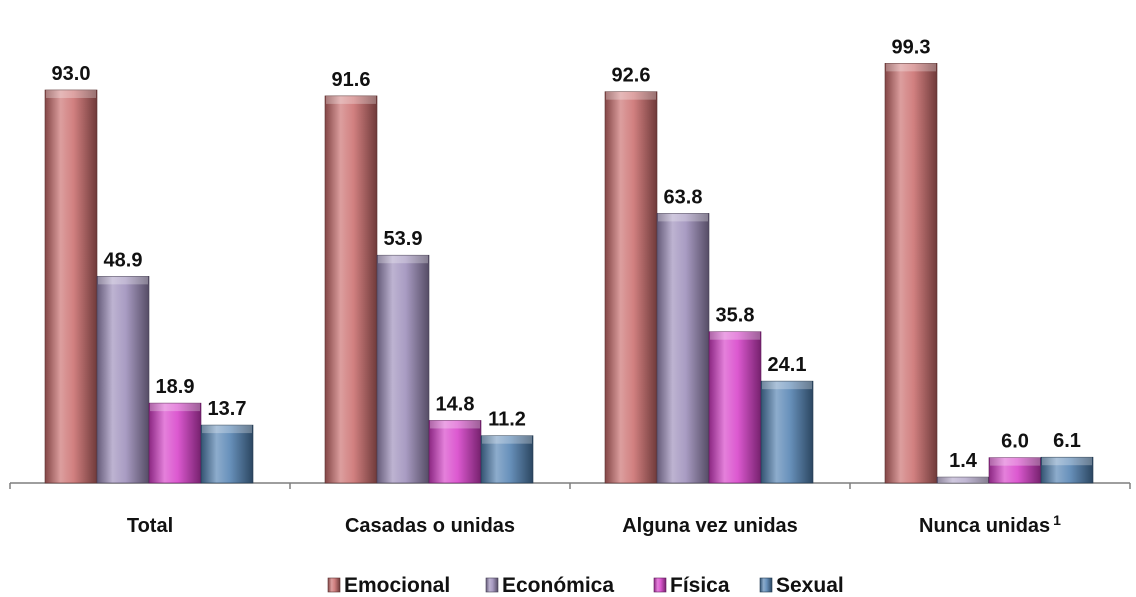 Image resolution: width=1136 pixels, height=597 pixels. Describe the element at coordinates (455, 452) in the screenshot. I see `bar-fisica-casadas-o-unidas` at that location.